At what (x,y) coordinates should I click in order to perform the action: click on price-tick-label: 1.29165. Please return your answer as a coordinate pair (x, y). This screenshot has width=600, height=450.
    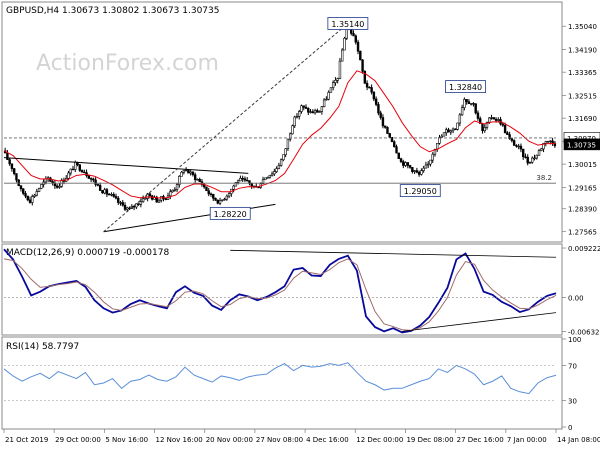
    Looking at the image, I should click on (582, 188).